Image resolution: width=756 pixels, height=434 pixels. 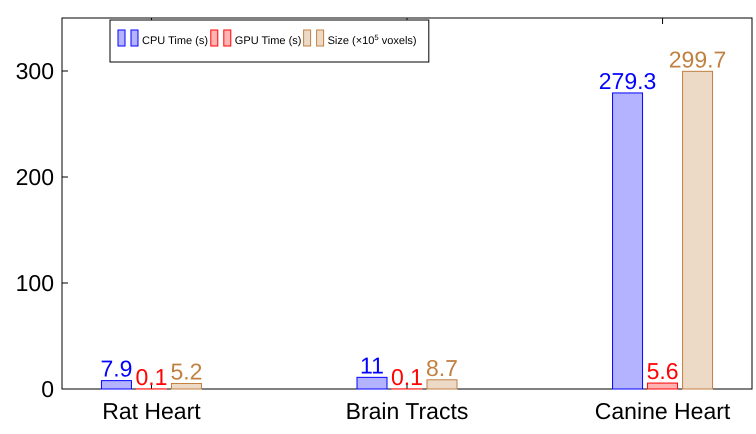 I want to click on y-tick-label: 200, so click(x=35, y=177).